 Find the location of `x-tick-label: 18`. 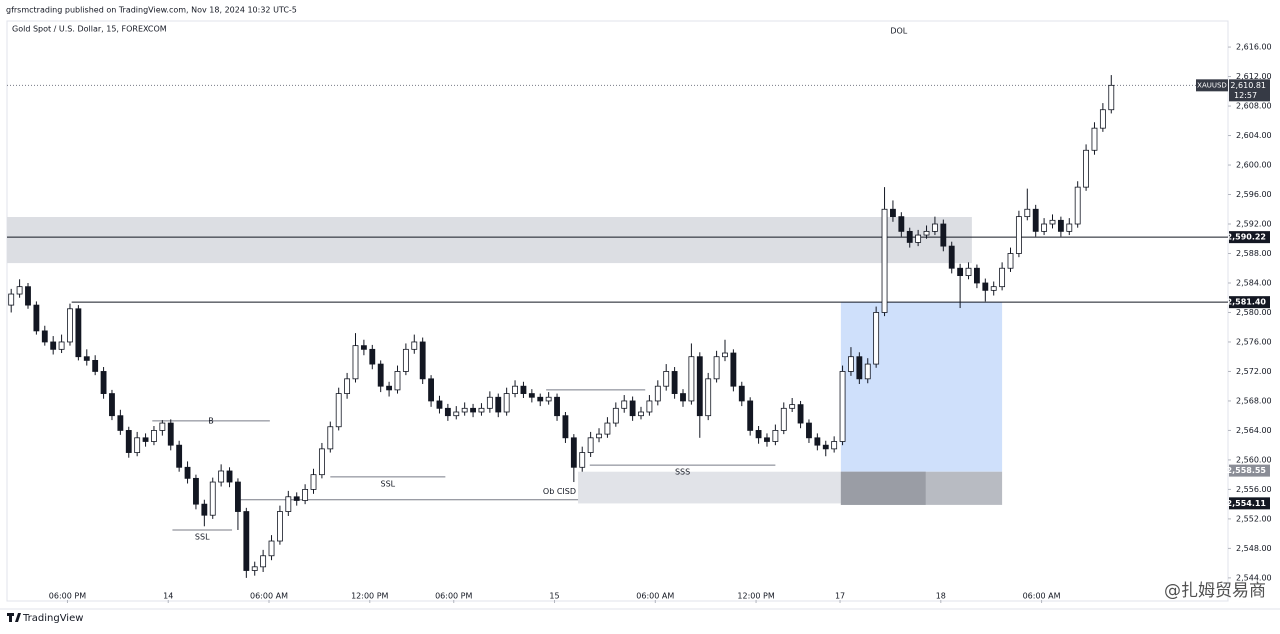

x-tick-label: 18 is located at coordinates (941, 596).